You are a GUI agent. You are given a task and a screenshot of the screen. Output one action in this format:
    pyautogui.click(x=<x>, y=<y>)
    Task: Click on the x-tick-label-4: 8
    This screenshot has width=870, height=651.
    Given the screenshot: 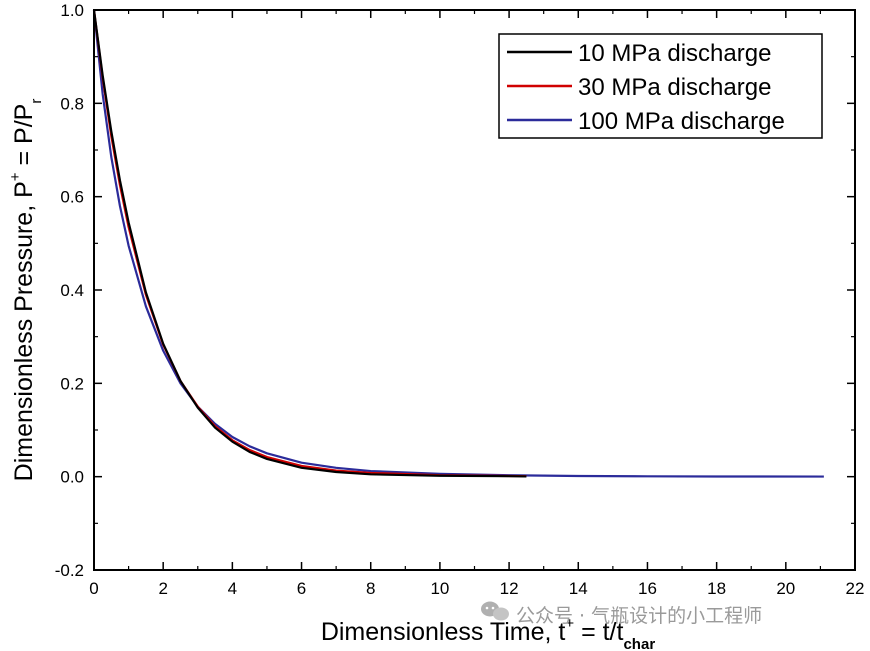 What is the action you would take?
    pyautogui.click(x=370, y=588)
    